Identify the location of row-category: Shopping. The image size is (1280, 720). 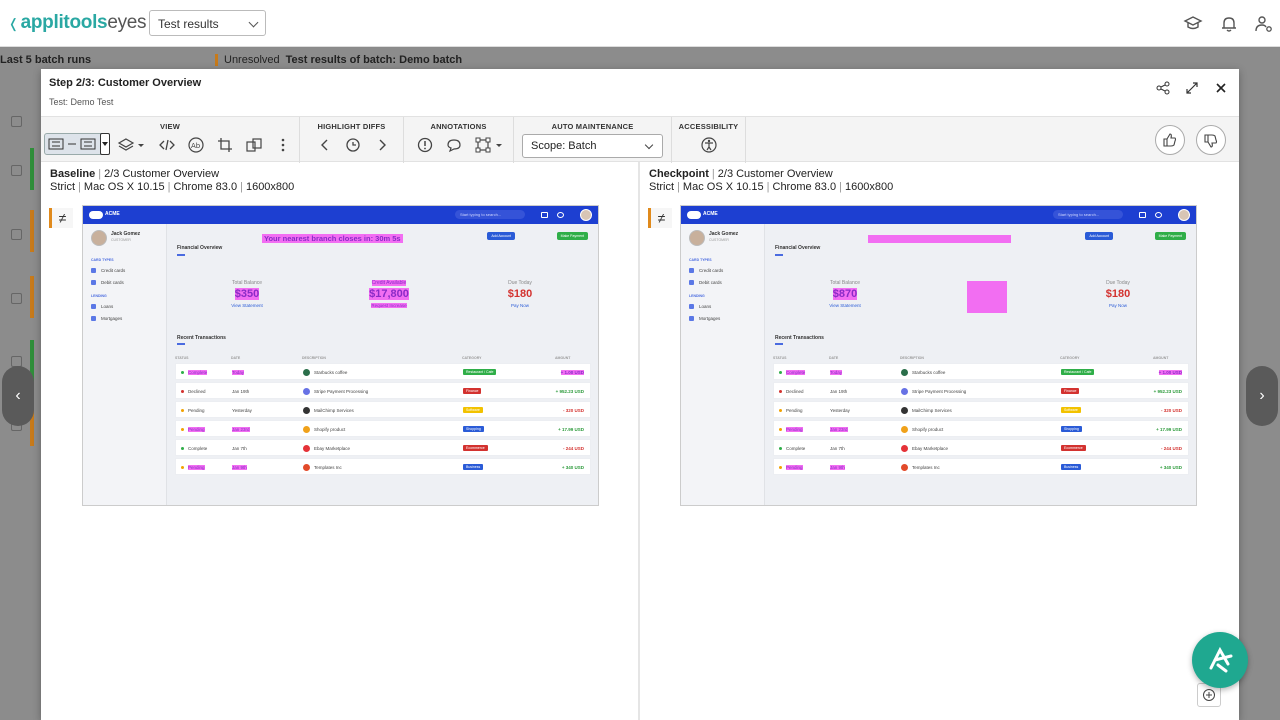
(473, 429).